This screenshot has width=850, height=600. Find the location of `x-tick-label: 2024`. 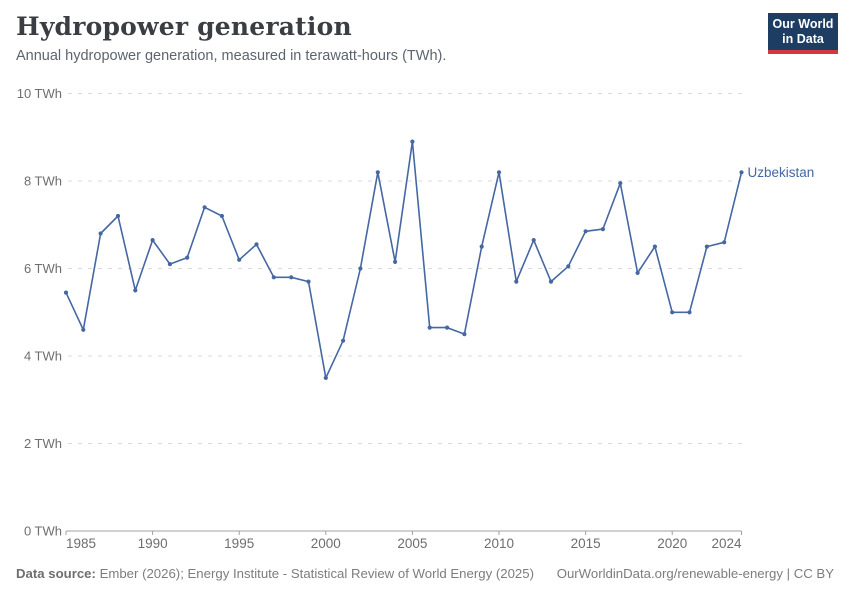

x-tick-label: 2024 is located at coordinates (726, 543).